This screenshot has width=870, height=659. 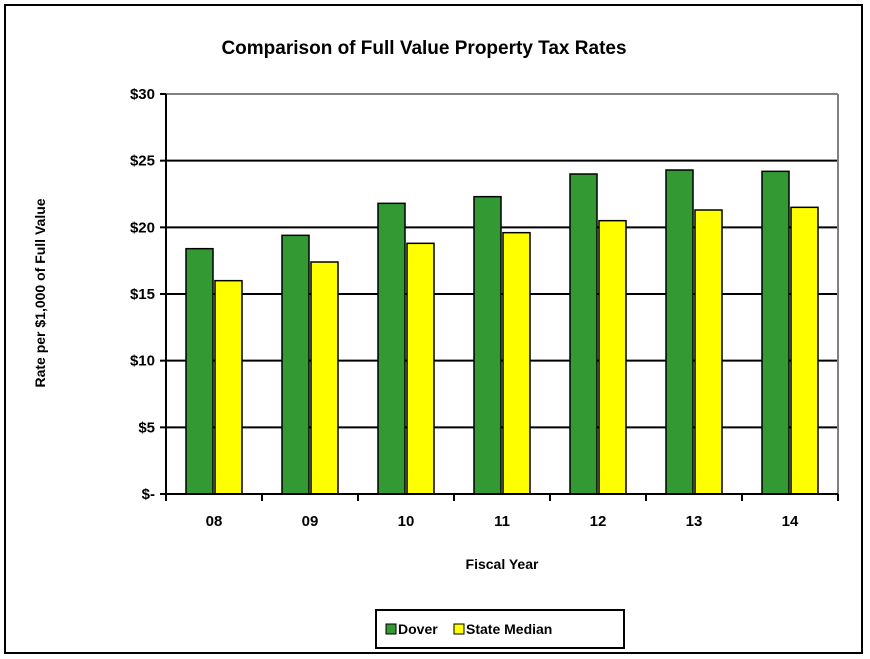 I want to click on legend-box, so click(x=500, y=629).